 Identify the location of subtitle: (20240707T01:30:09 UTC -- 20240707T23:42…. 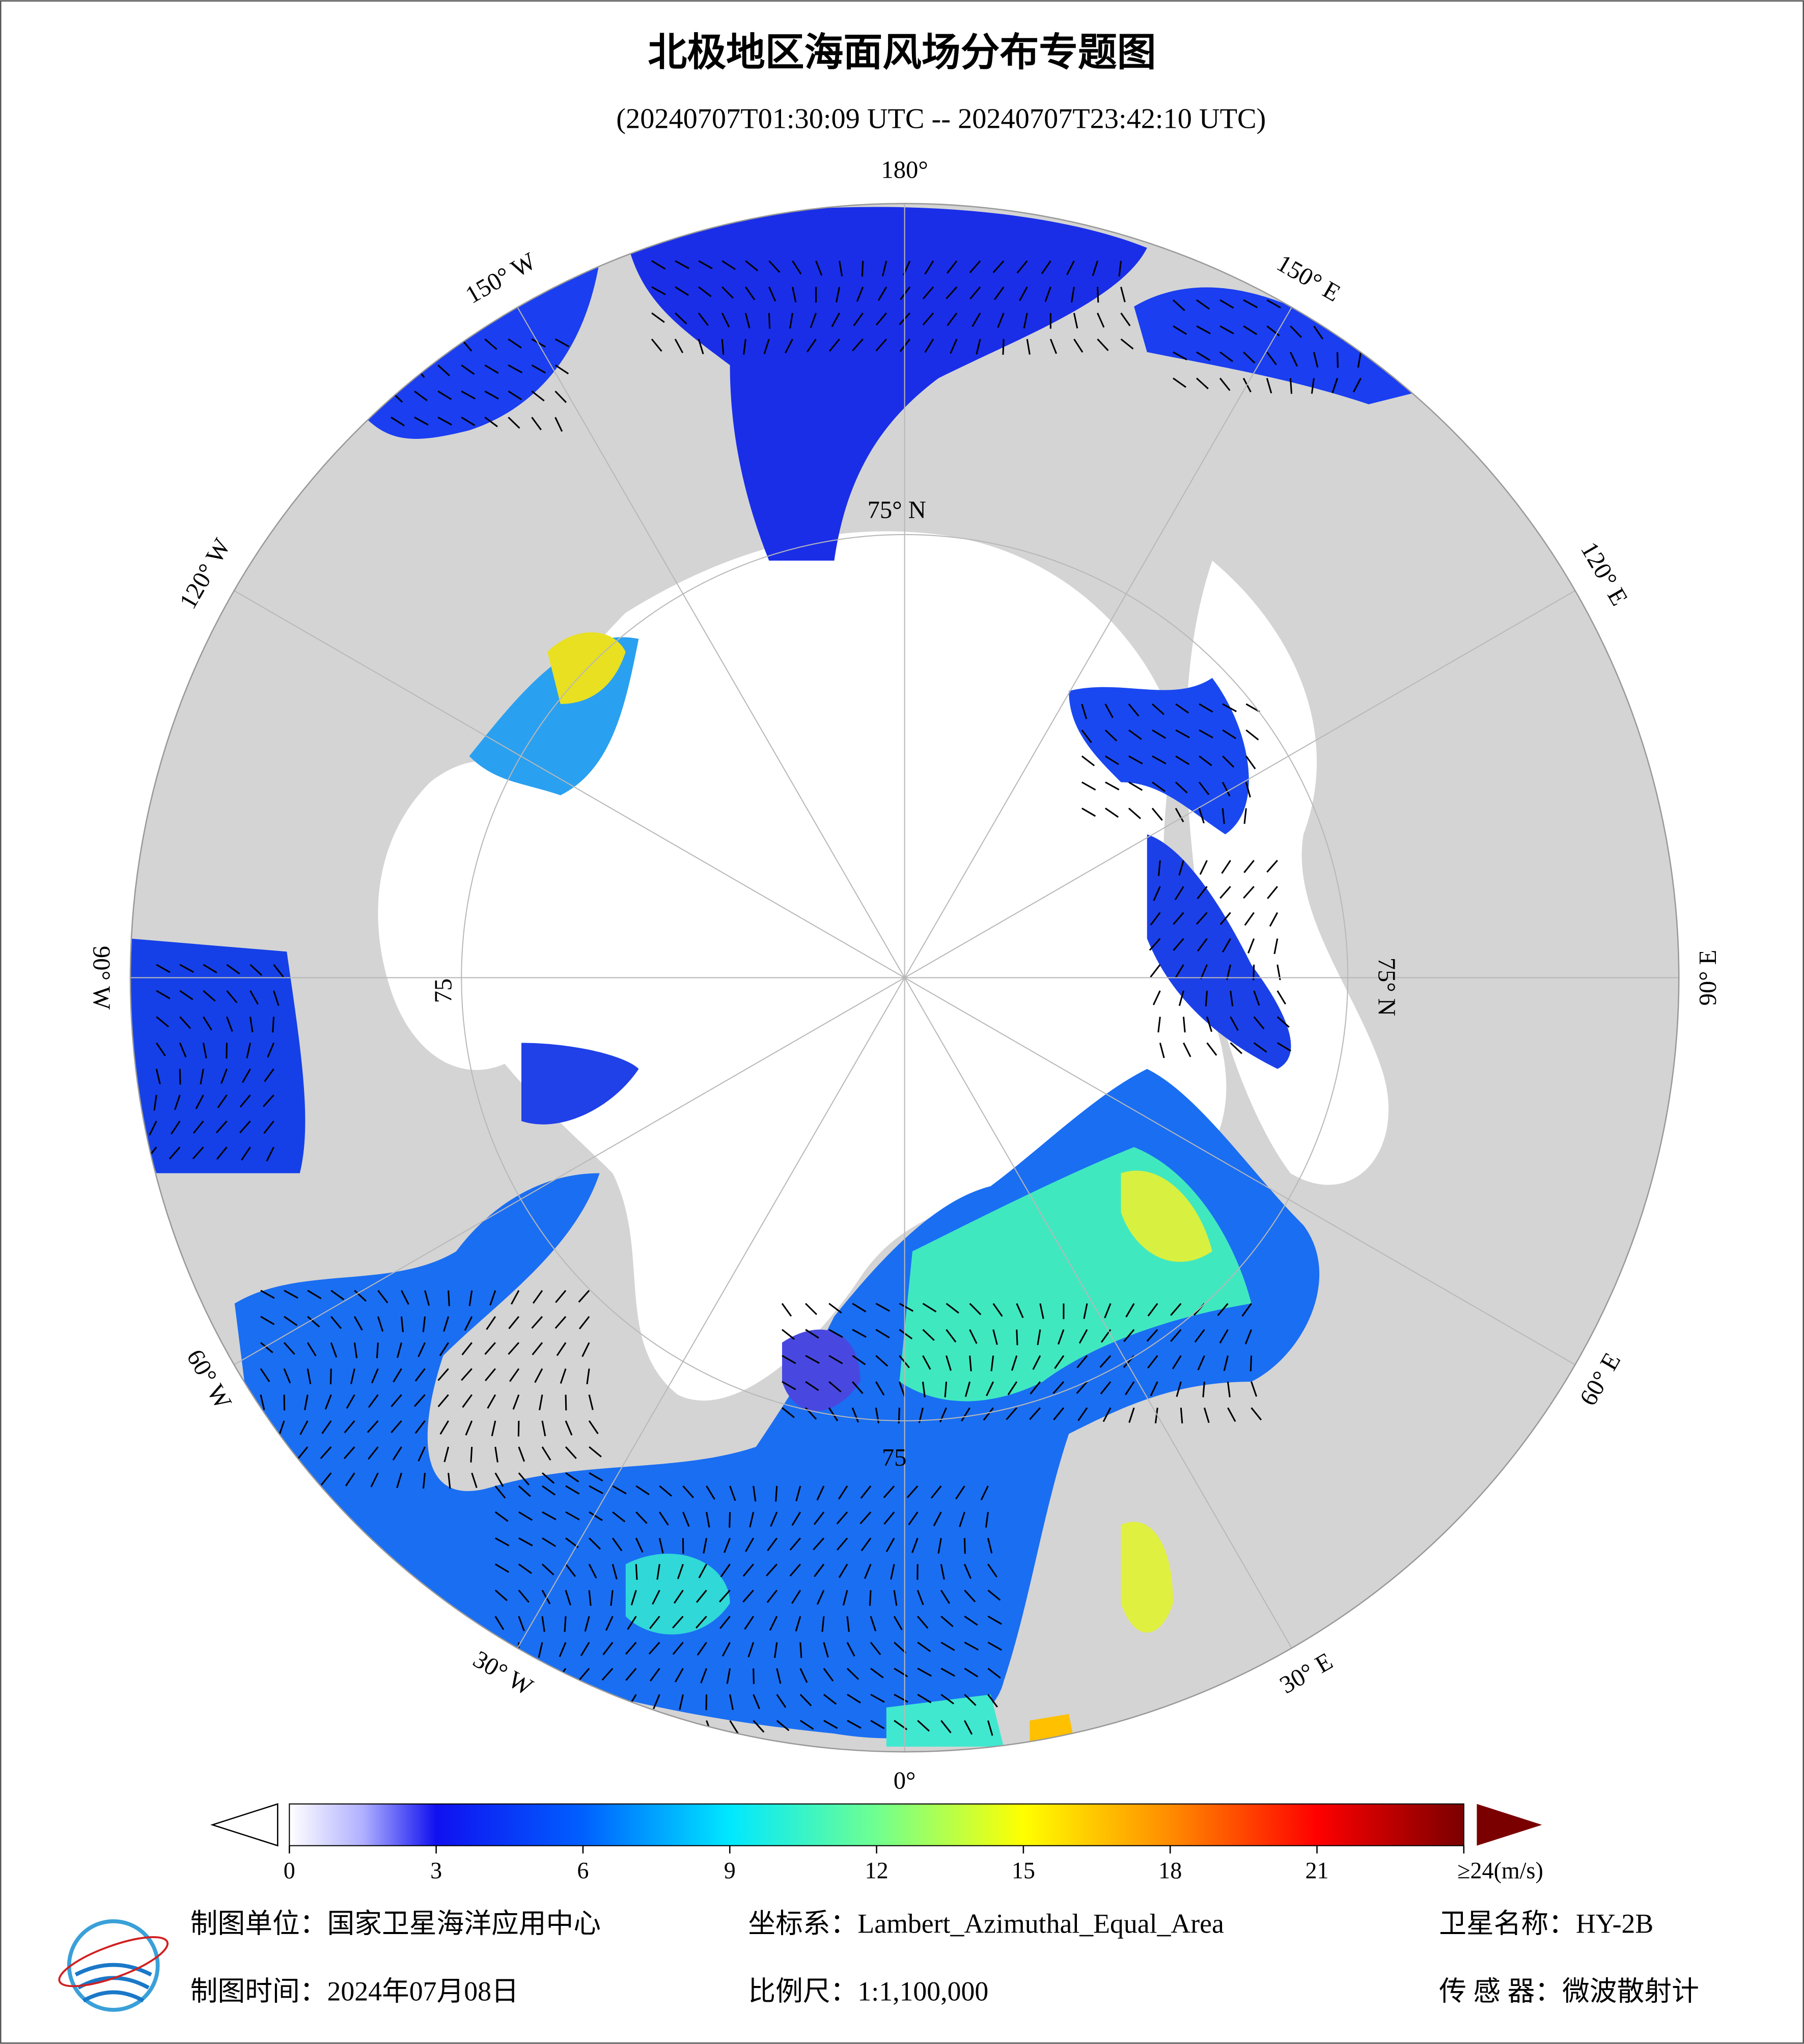
(941, 118).